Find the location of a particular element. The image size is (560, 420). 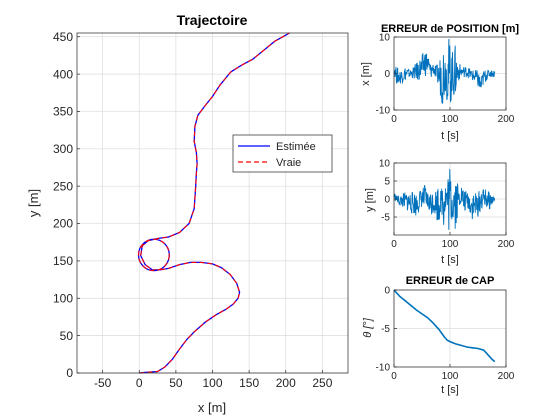

cap-ytick-label: -10 is located at coordinates (383, 368).